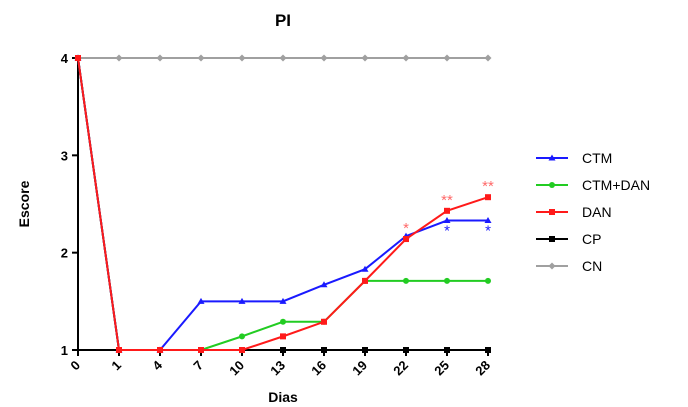 The image size is (688, 407). Describe the element at coordinates (64, 350) in the screenshot. I see `y-tick-label-0: 1` at that location.